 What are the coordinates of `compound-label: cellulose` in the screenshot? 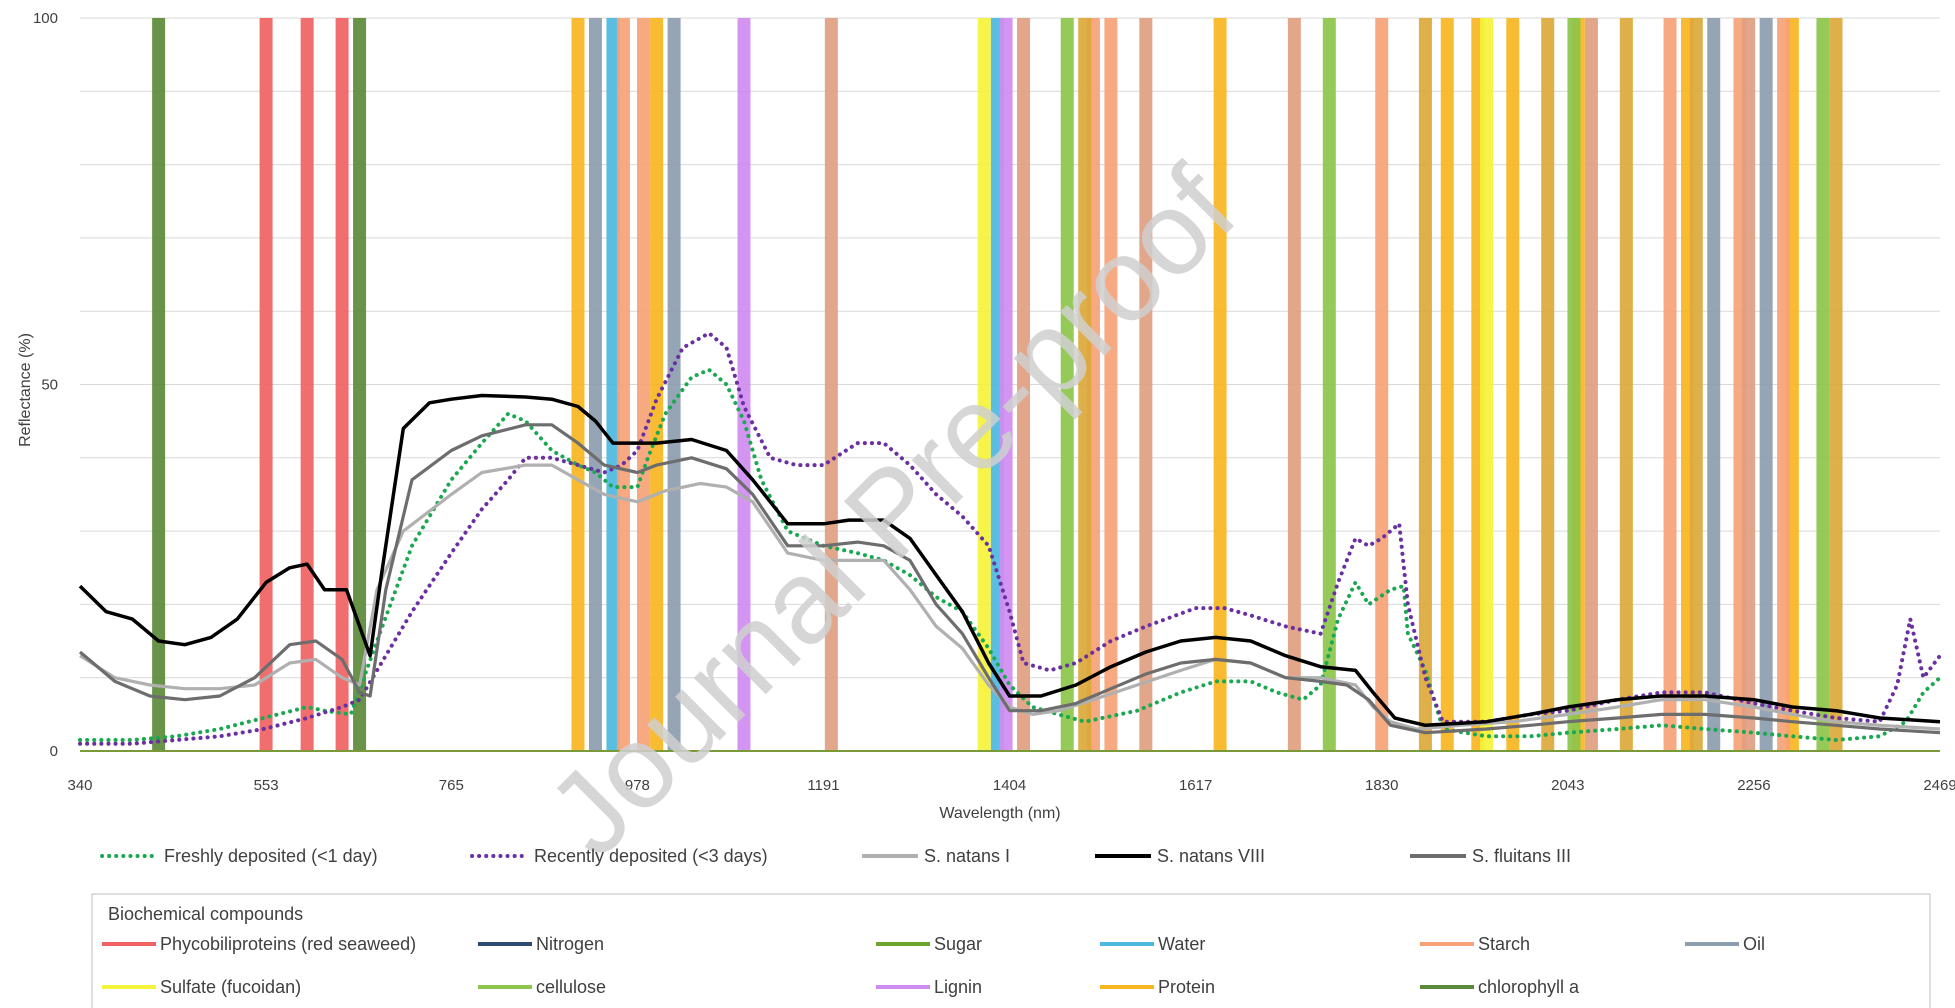 It's located at (571, 987).